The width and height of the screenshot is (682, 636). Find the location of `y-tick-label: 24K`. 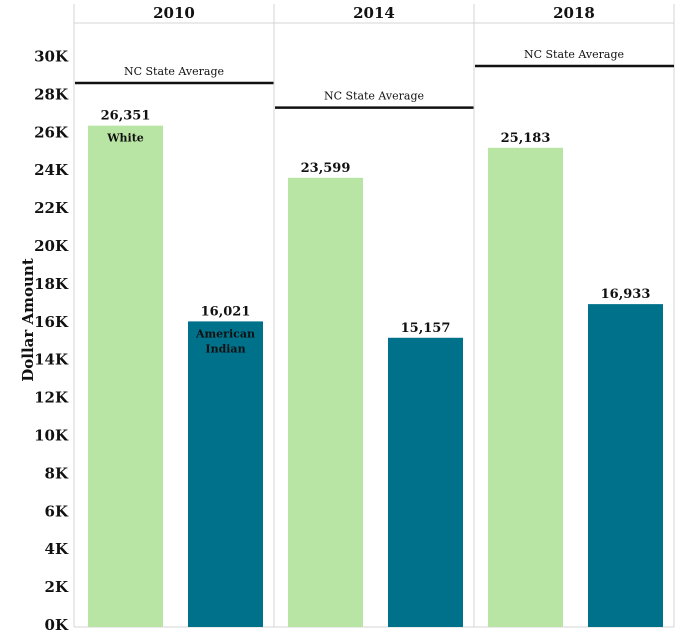

y-tick-label: 24K is located at coordinates (51, 170).